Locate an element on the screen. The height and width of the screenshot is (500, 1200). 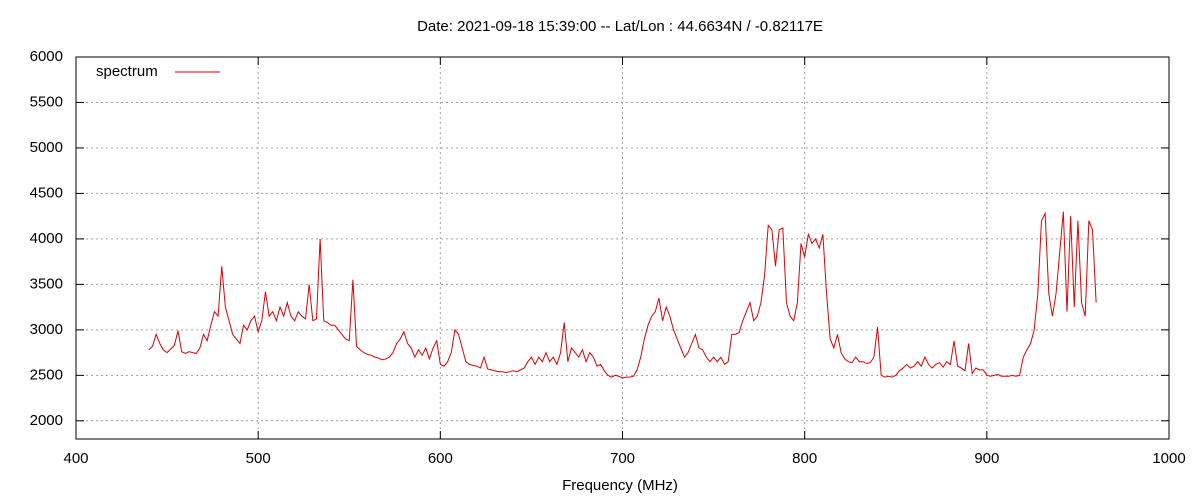
legend-label: spectrum is located at coordinates (127, 71).